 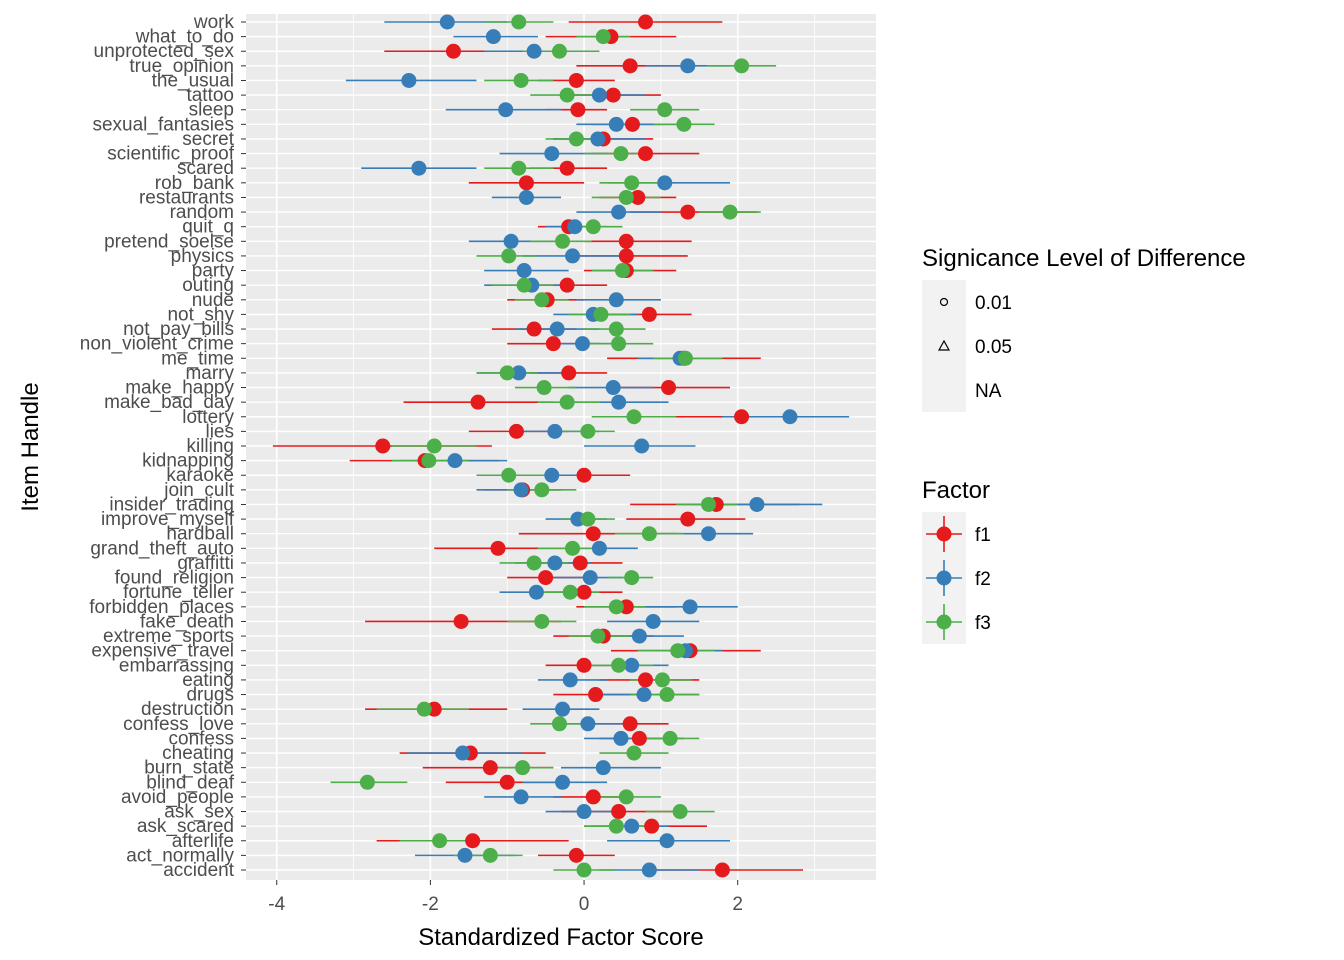 What do you see at coordinates (169, 402) in the screenshot?
I see `y-tick-label: make_bad_day` at bounding box center [169, 402].